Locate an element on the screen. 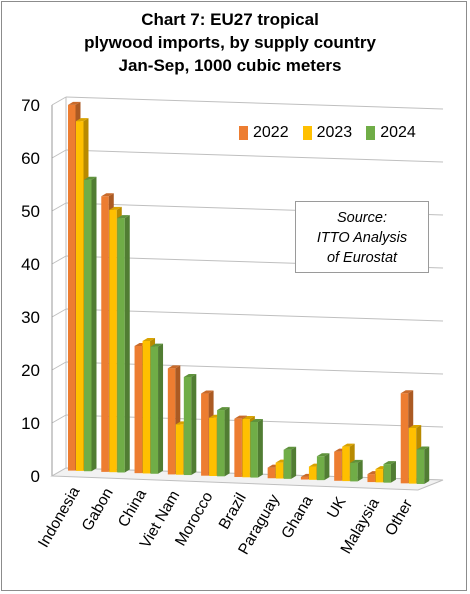 The height and width of the screenshot is (594, 470). legend-swatch-2024 is located at coordinates (371, 133).